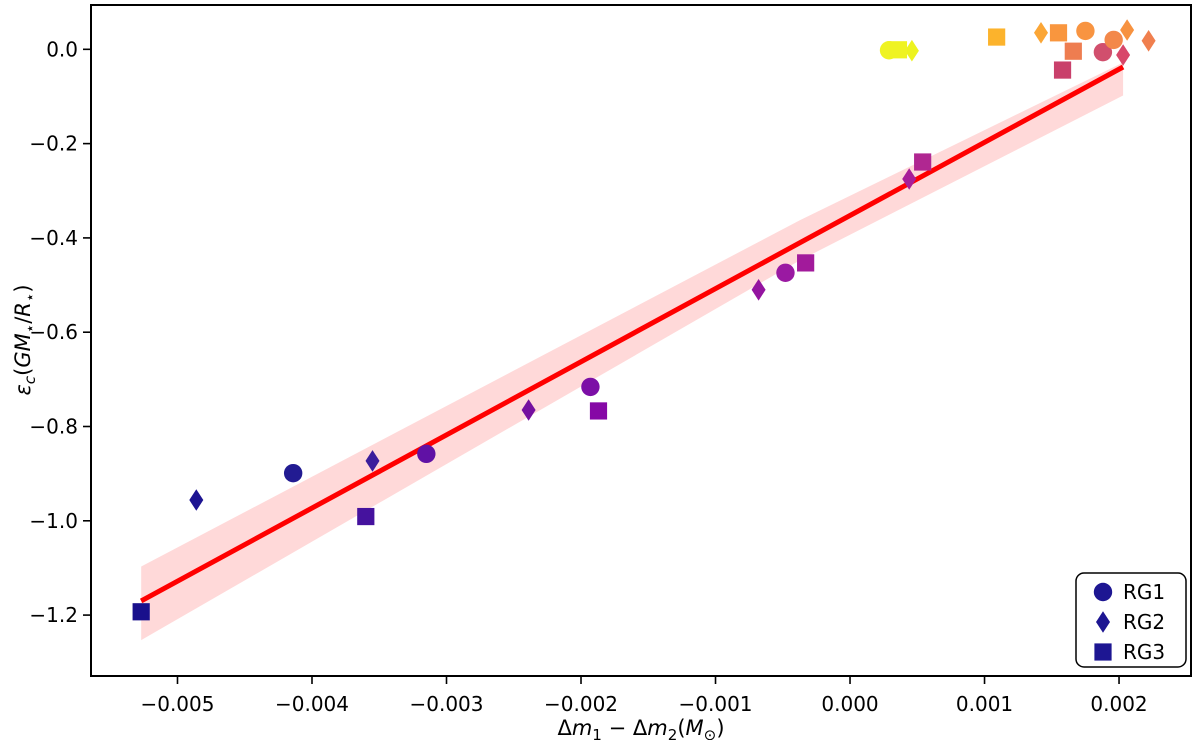  I want to click on y-tick-label: −0.4, so click(53, 238).